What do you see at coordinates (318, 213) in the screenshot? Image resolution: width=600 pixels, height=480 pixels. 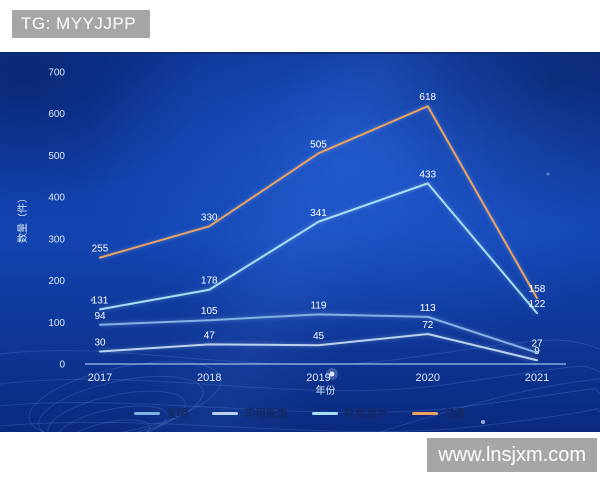 I see `data-label: 341` at bounding box center [318, 213].